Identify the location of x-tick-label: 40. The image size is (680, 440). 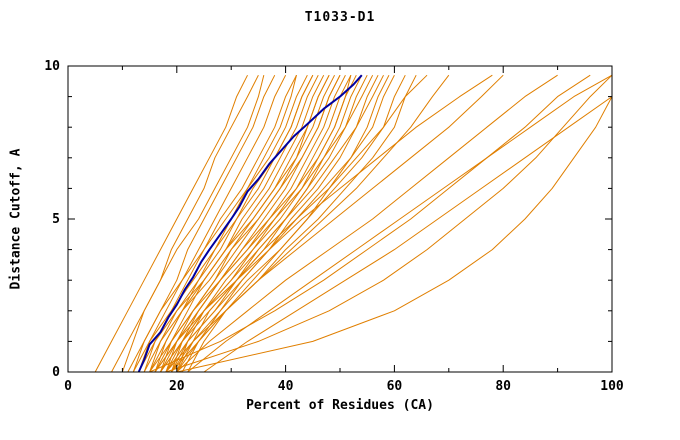
(286, 386).